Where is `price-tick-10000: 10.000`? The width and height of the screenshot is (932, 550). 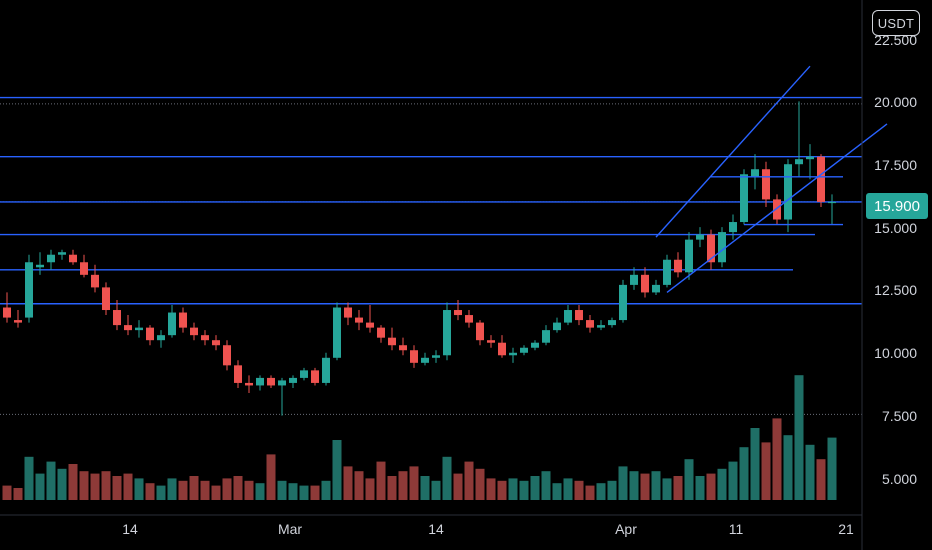
price-tick-10000: 10.000 is located at coordinates (895, 353).